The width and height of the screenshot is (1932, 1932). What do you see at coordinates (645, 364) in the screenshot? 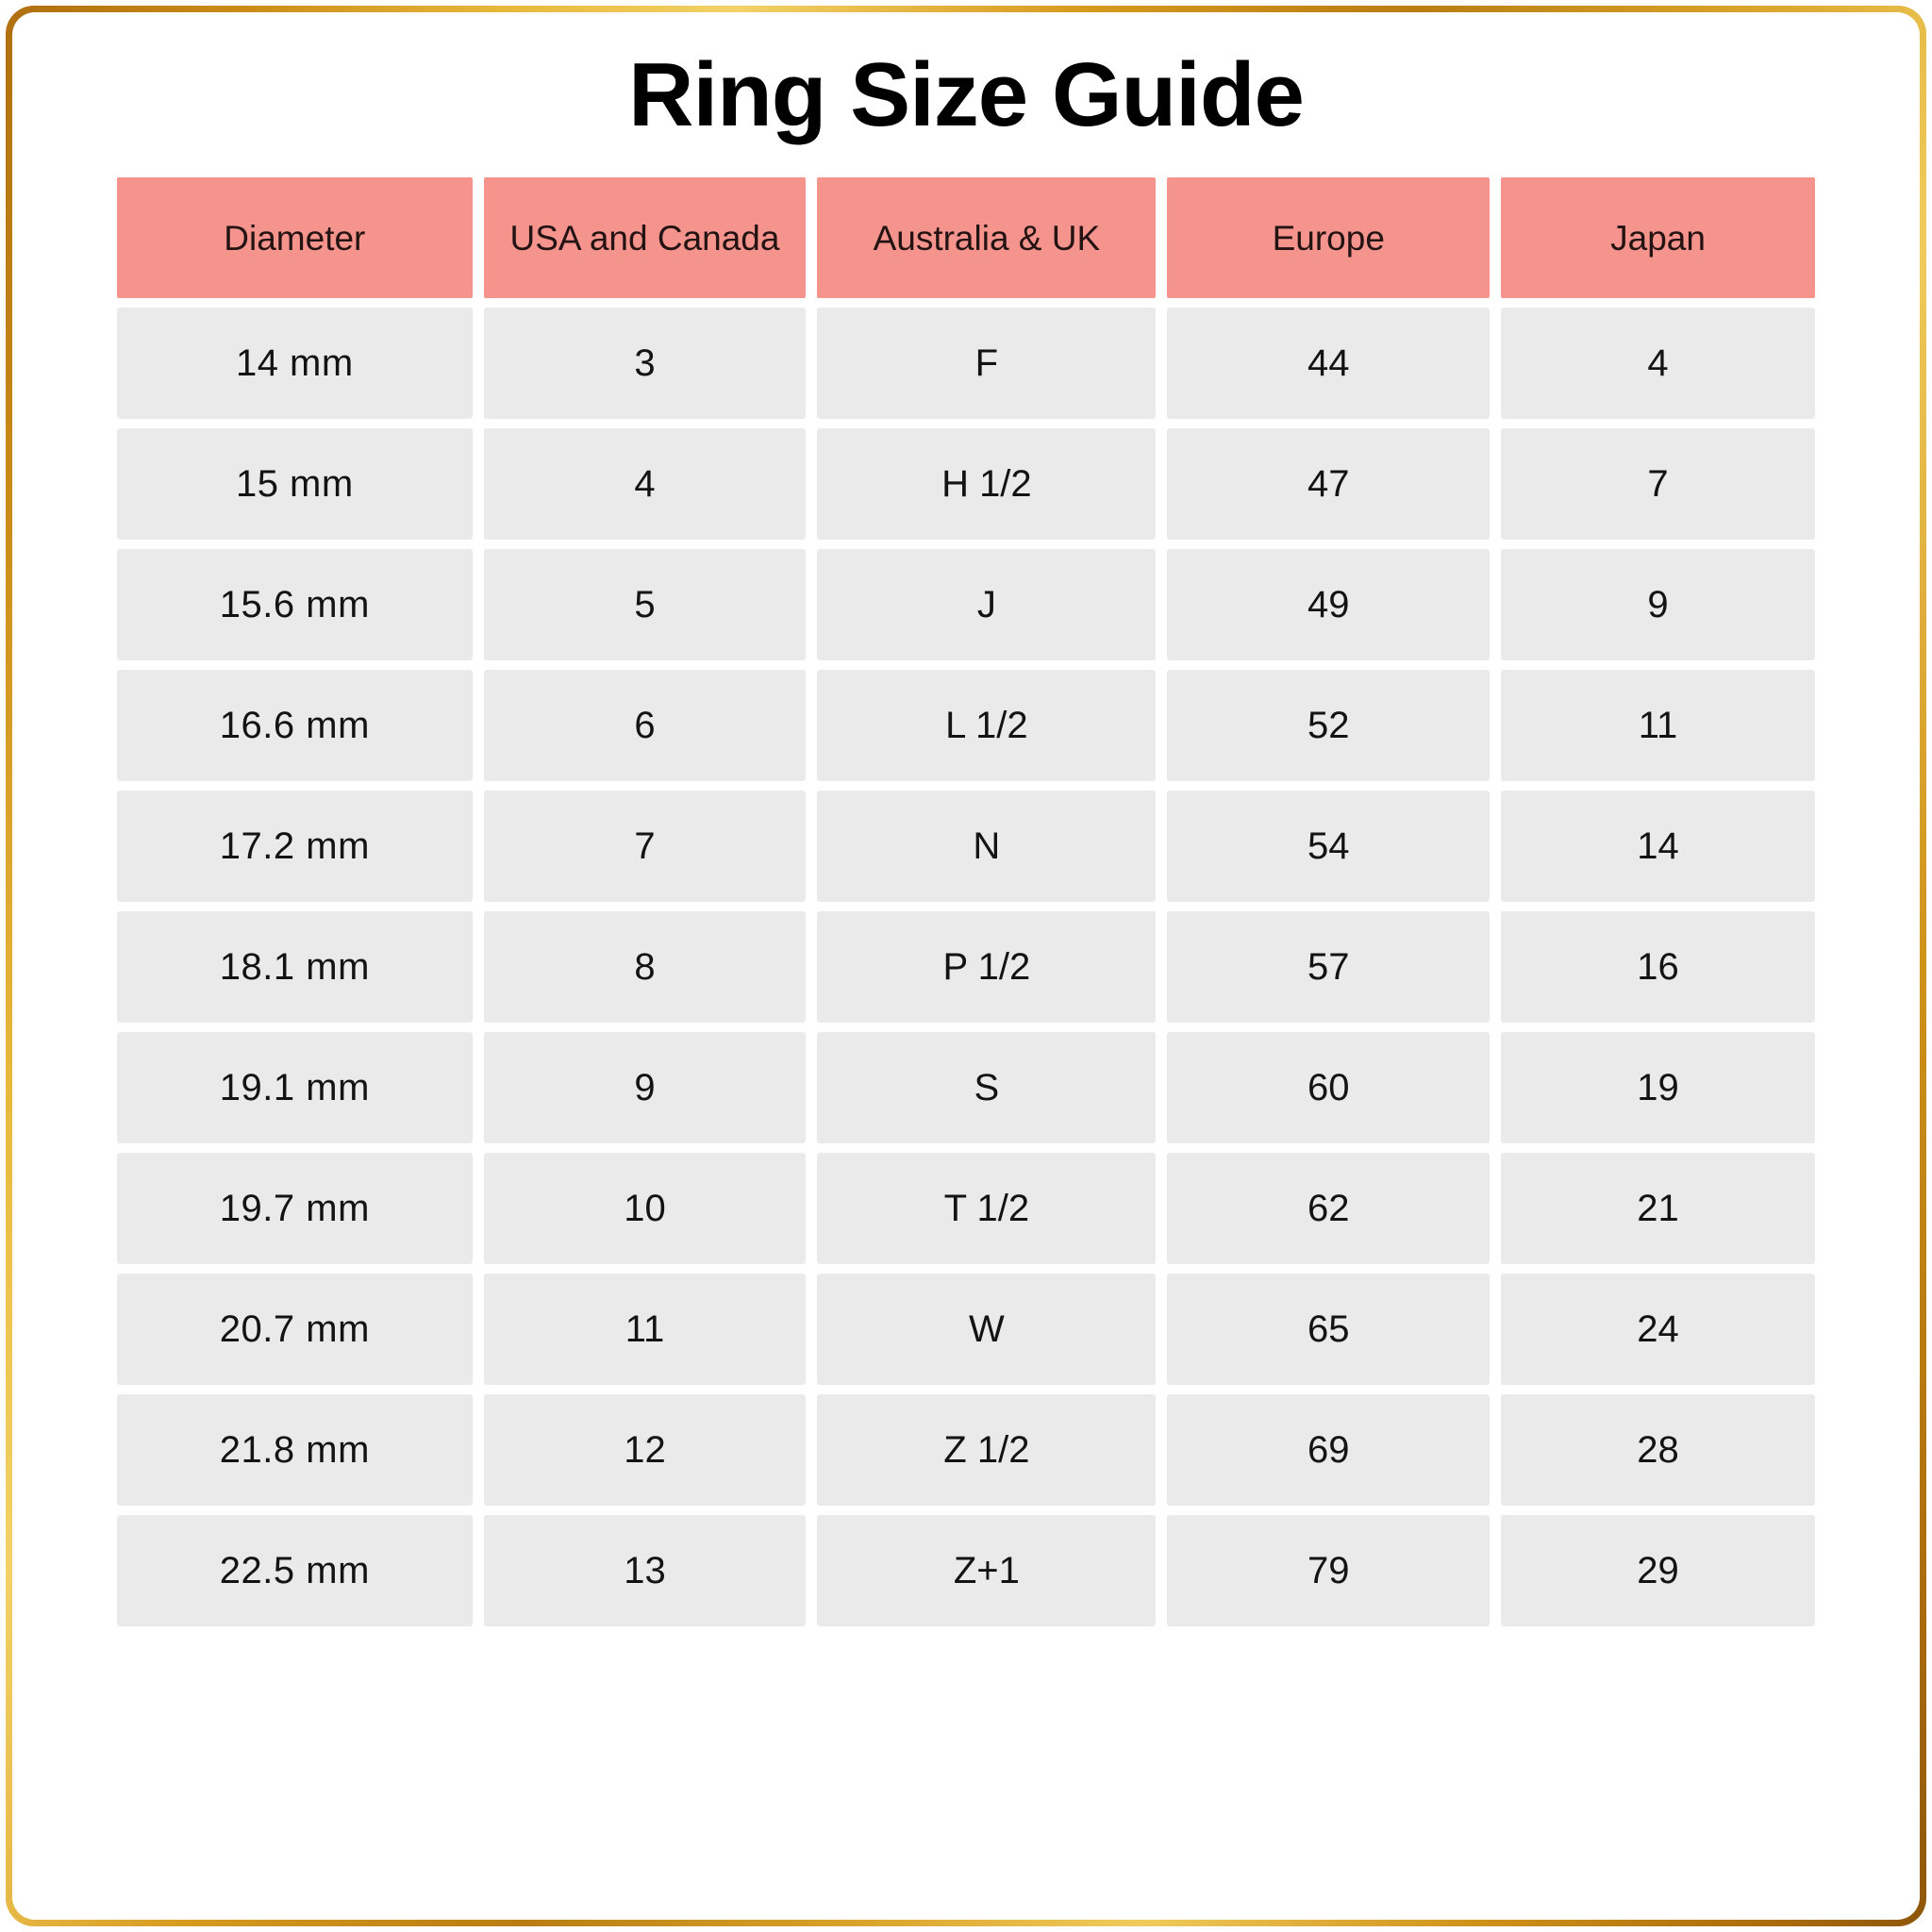
I see `cell-usa-canada: 3` at bounding box center [645, 364].